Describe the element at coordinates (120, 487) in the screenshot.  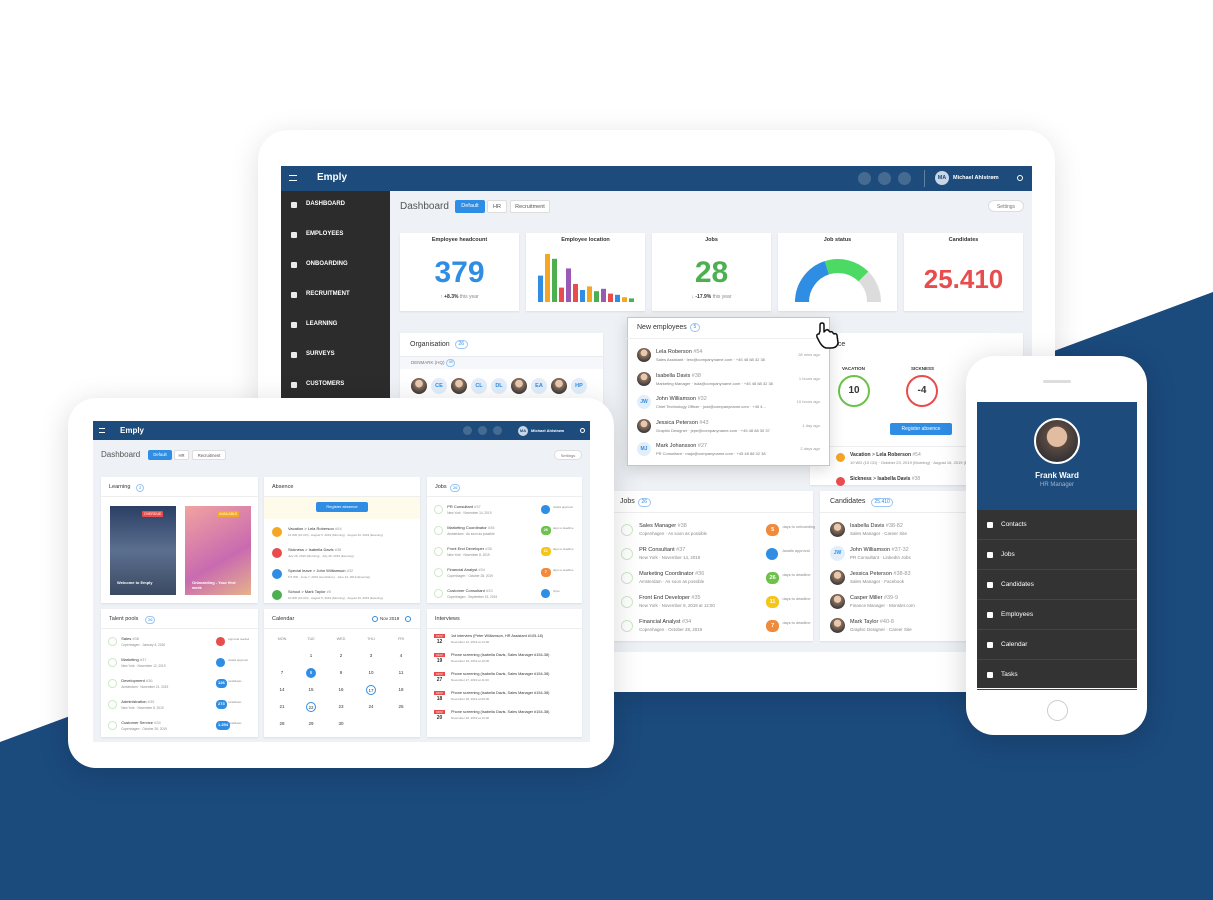
I see `panel-title: Learning` at that location.